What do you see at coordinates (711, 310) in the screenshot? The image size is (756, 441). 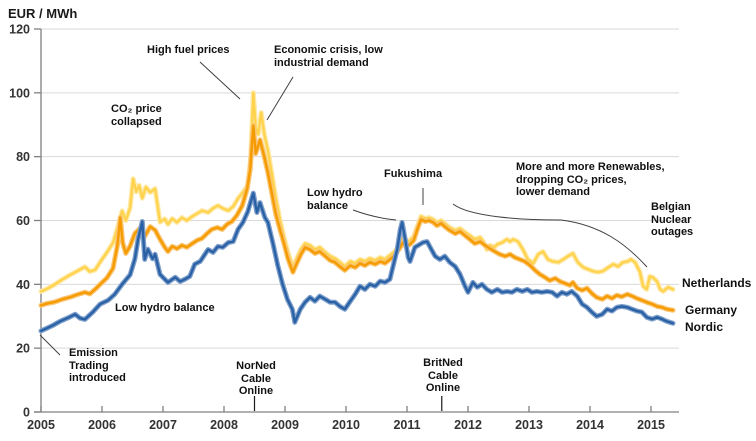 I see `series-label-germany: Germany` at bounding box center [711, 310].